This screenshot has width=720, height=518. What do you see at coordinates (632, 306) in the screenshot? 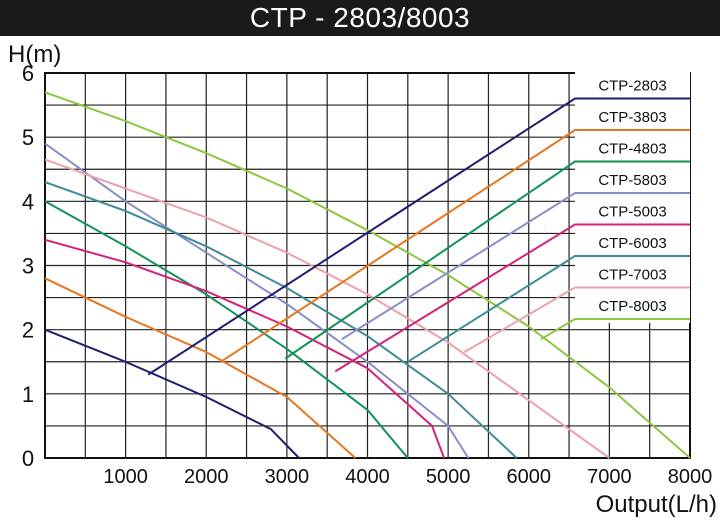
I see `legend-label: CTP-8003` at bounding box center [632, 306].